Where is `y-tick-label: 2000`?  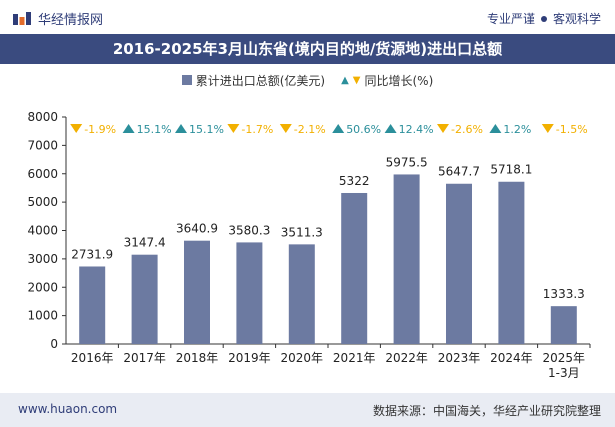
y-tick-label: 2000 is located at coordinates (42, 287).